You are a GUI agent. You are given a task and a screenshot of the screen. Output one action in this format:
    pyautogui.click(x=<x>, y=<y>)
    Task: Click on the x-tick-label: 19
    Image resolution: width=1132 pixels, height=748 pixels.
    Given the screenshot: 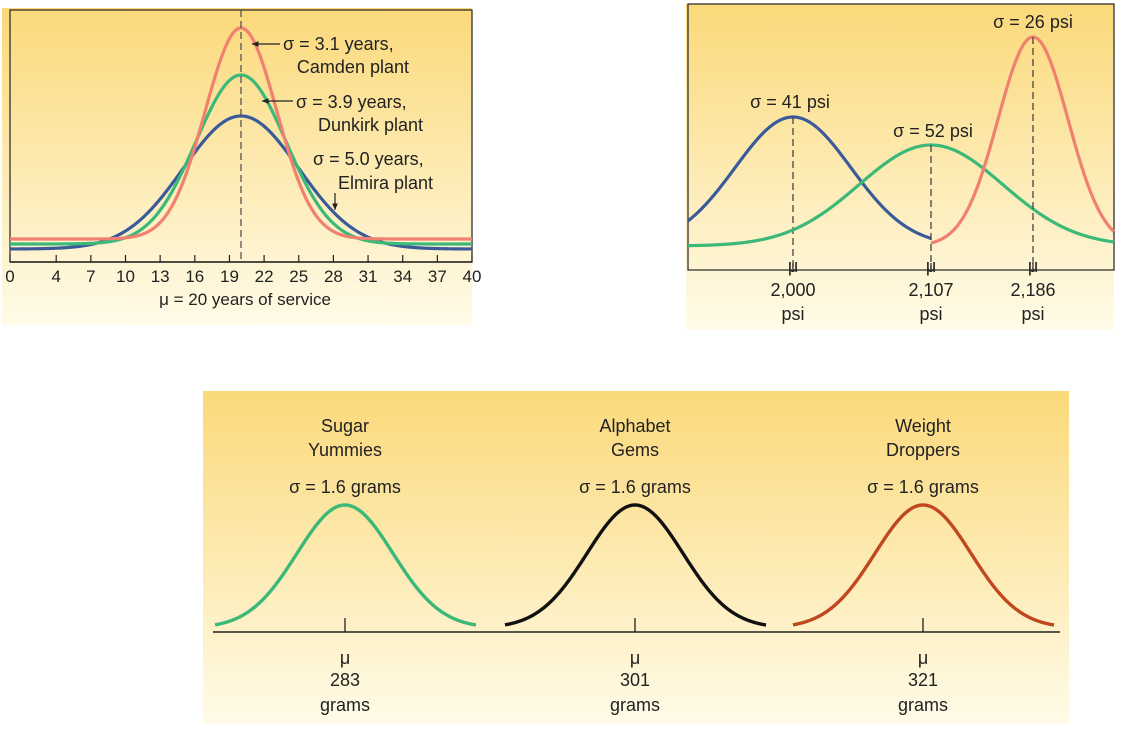 What is the action you would take?
    pyautogui.click(x=229, y=276)
    